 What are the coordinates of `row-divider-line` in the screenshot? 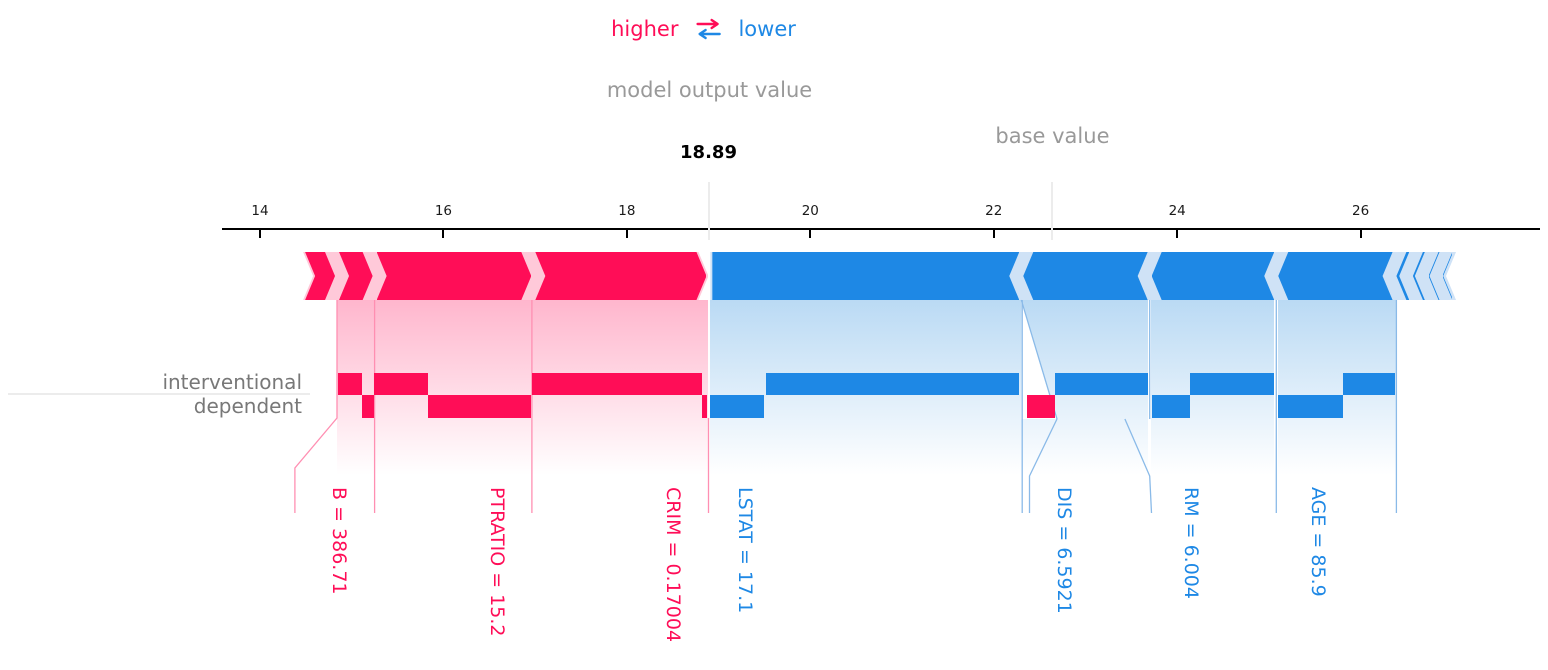 It's located at (159, 394).